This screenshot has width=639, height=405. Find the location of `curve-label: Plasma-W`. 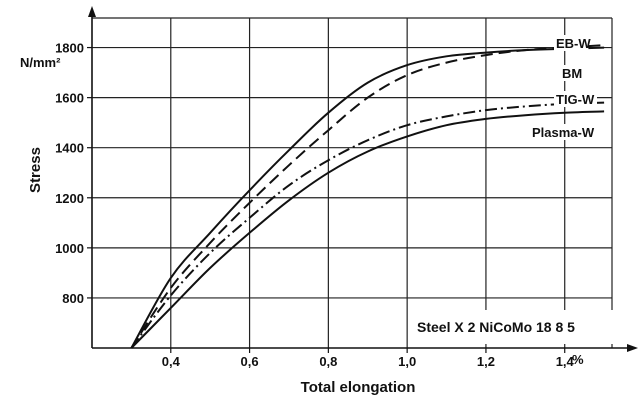

curve-label: Plasma-W is located at coordinates (563, 132).